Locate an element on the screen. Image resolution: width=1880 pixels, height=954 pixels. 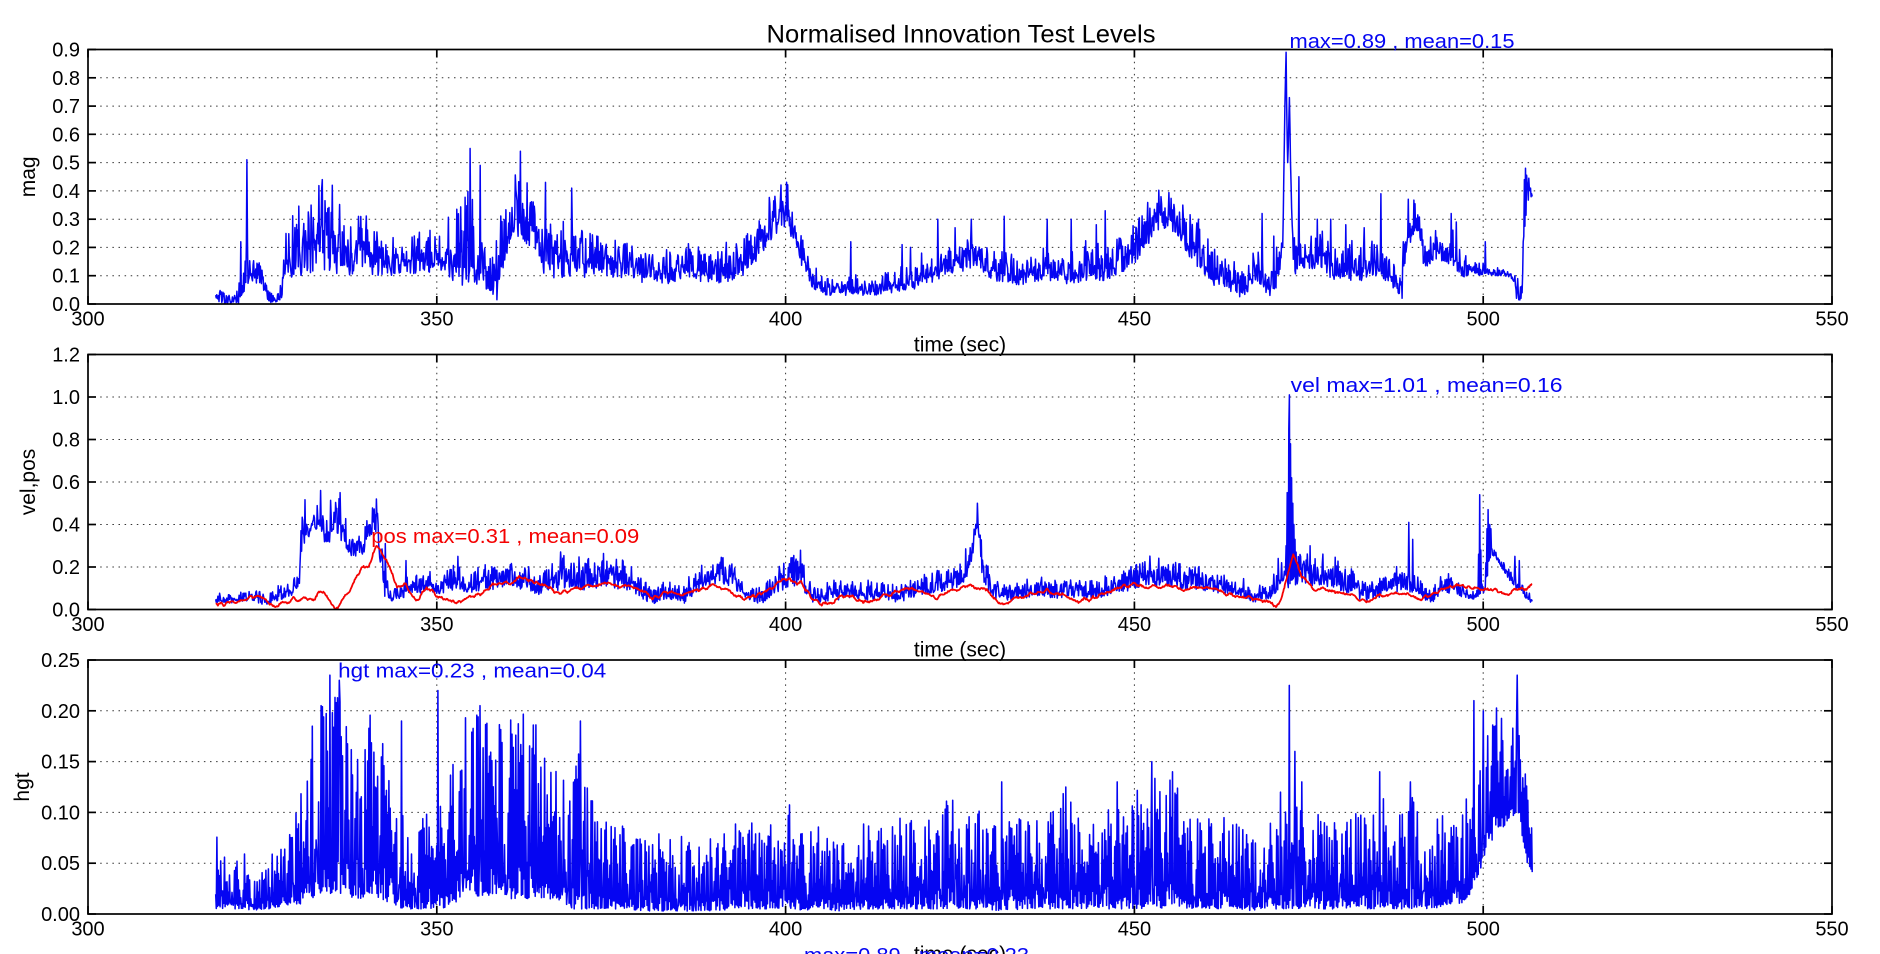
svg-text: 0.20 is located at coordinates (60, 712).